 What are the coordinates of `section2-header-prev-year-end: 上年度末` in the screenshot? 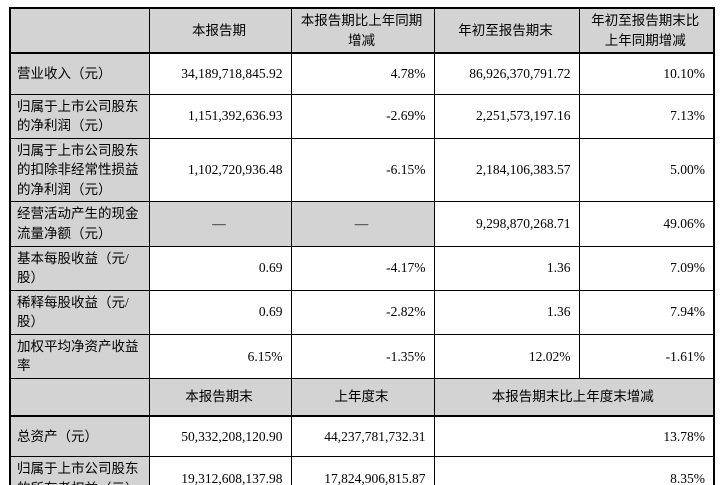 It's located at (362, 397).